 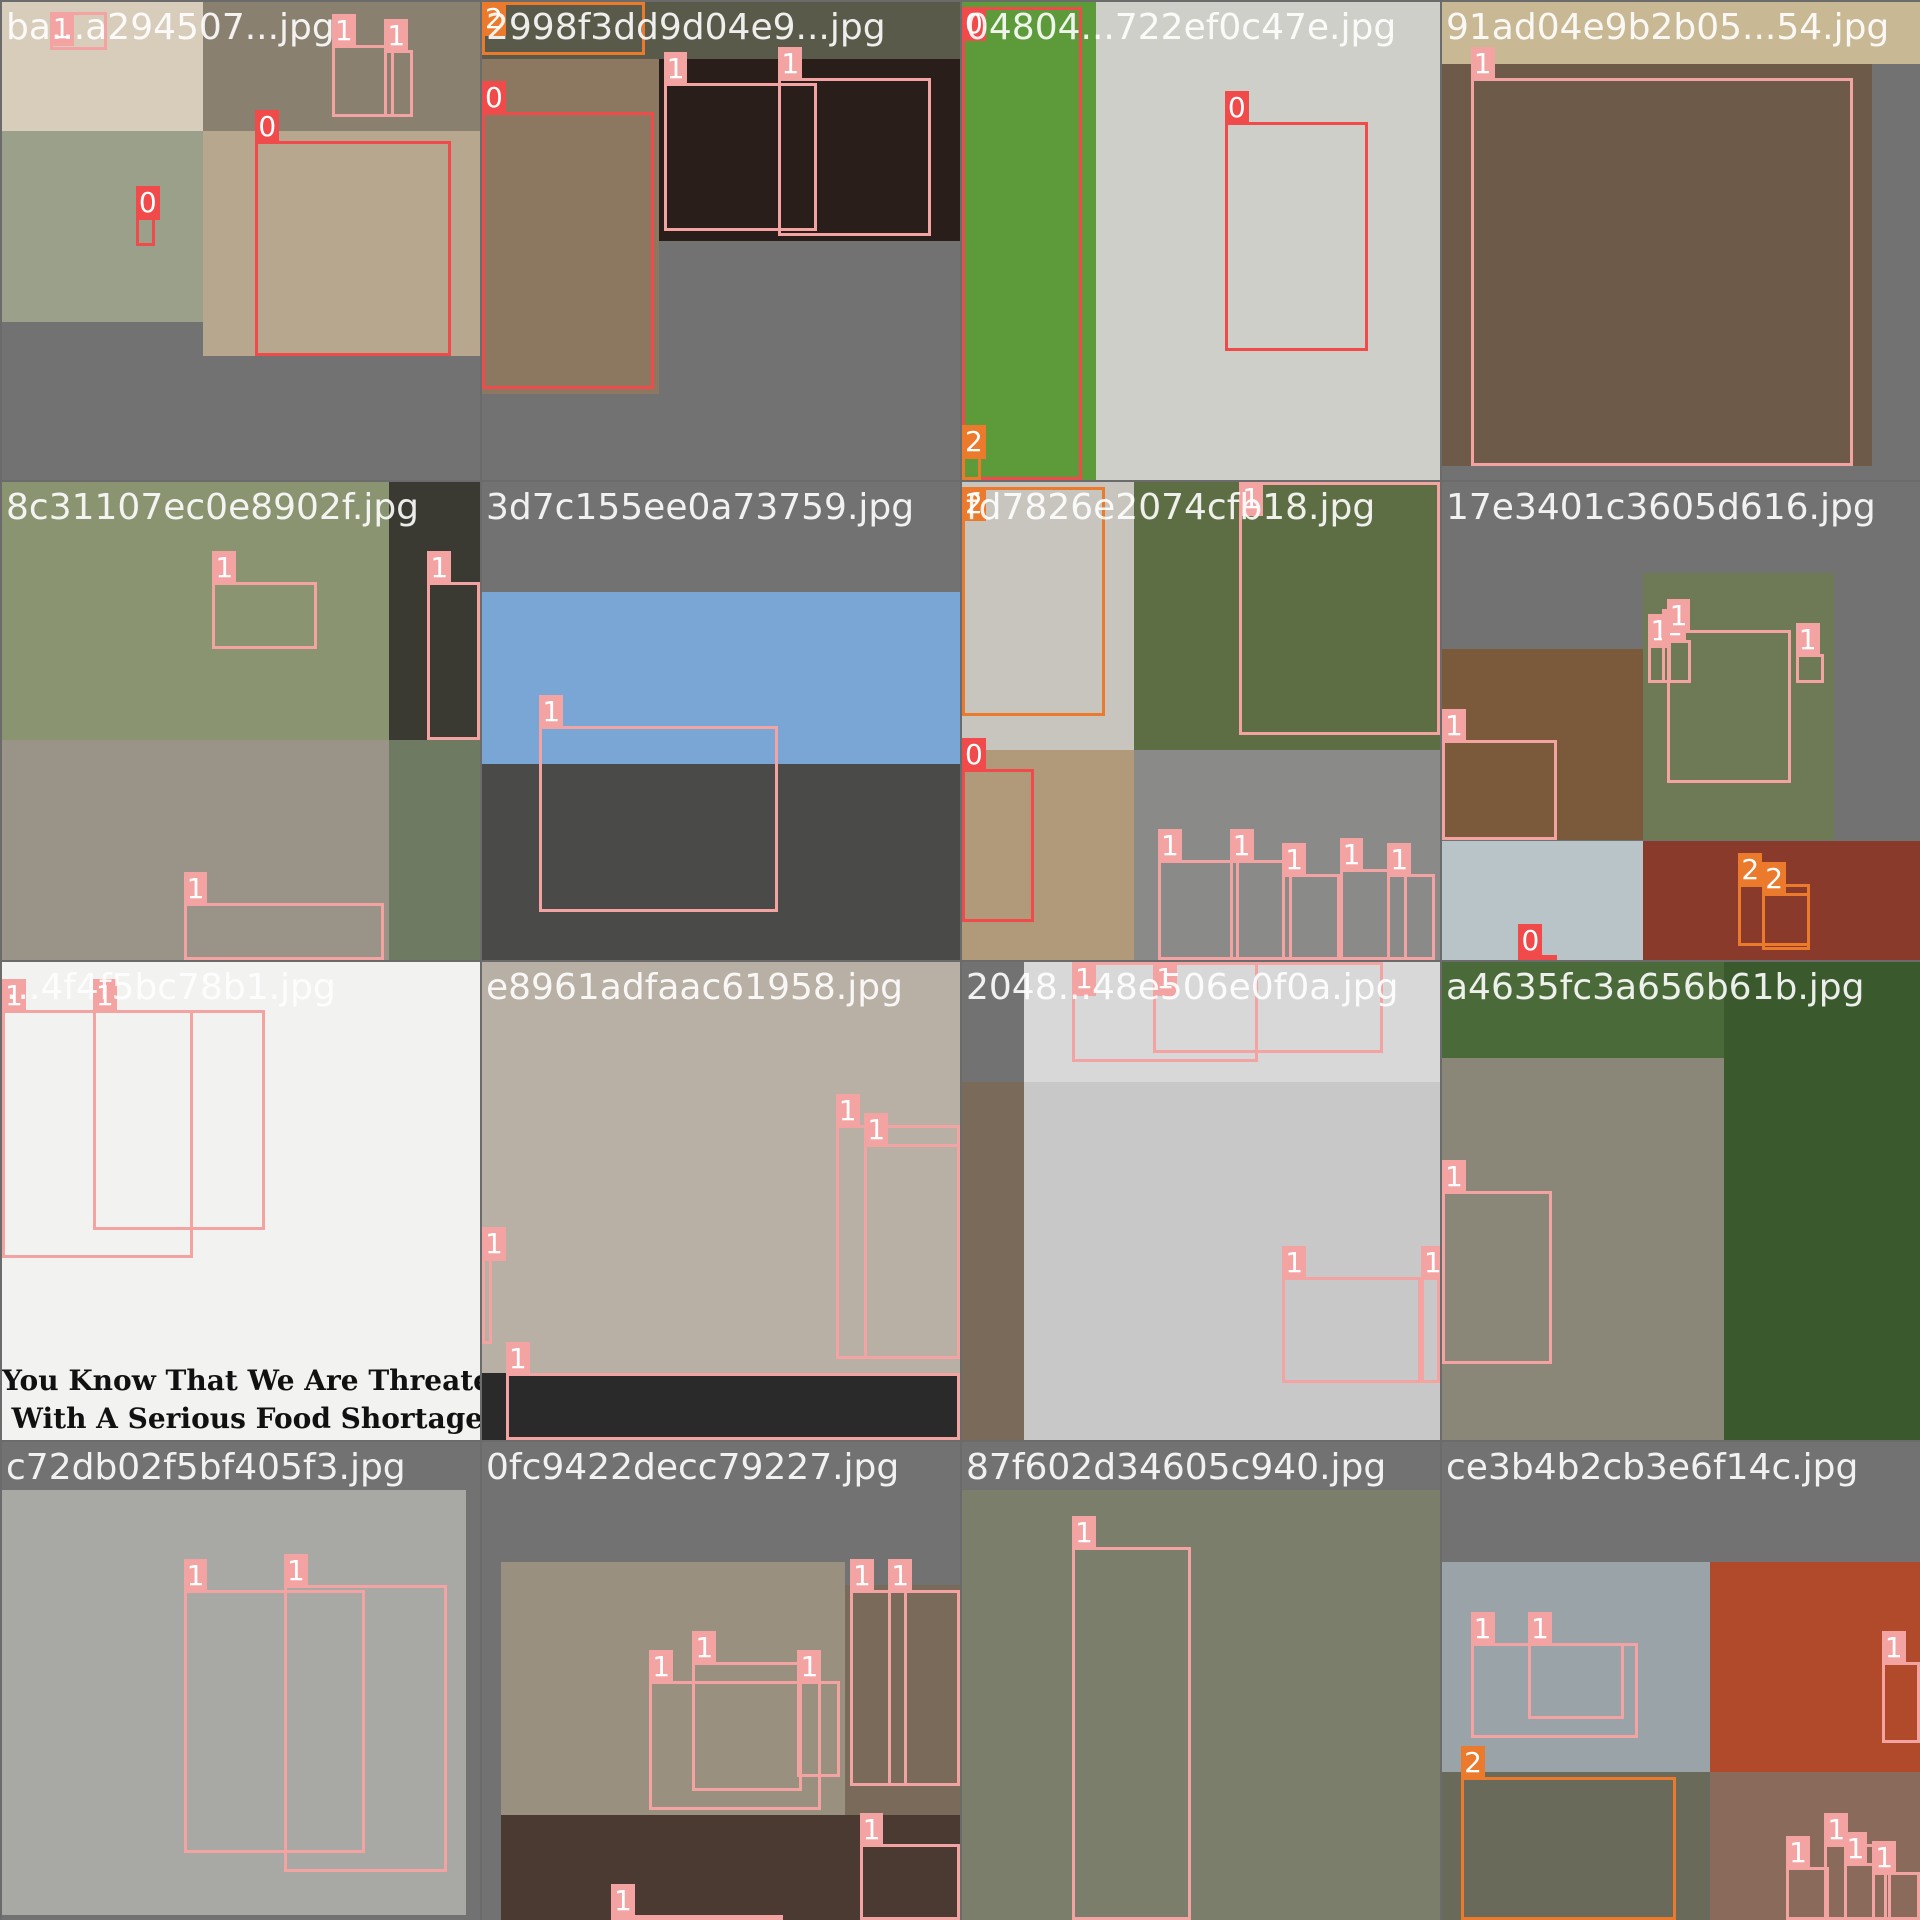 I want to click on mosaic-tile: 2 1 0 1 1 1 1 1 fd7826e2074cfb18.jpg, so click(x=1201, y=721).